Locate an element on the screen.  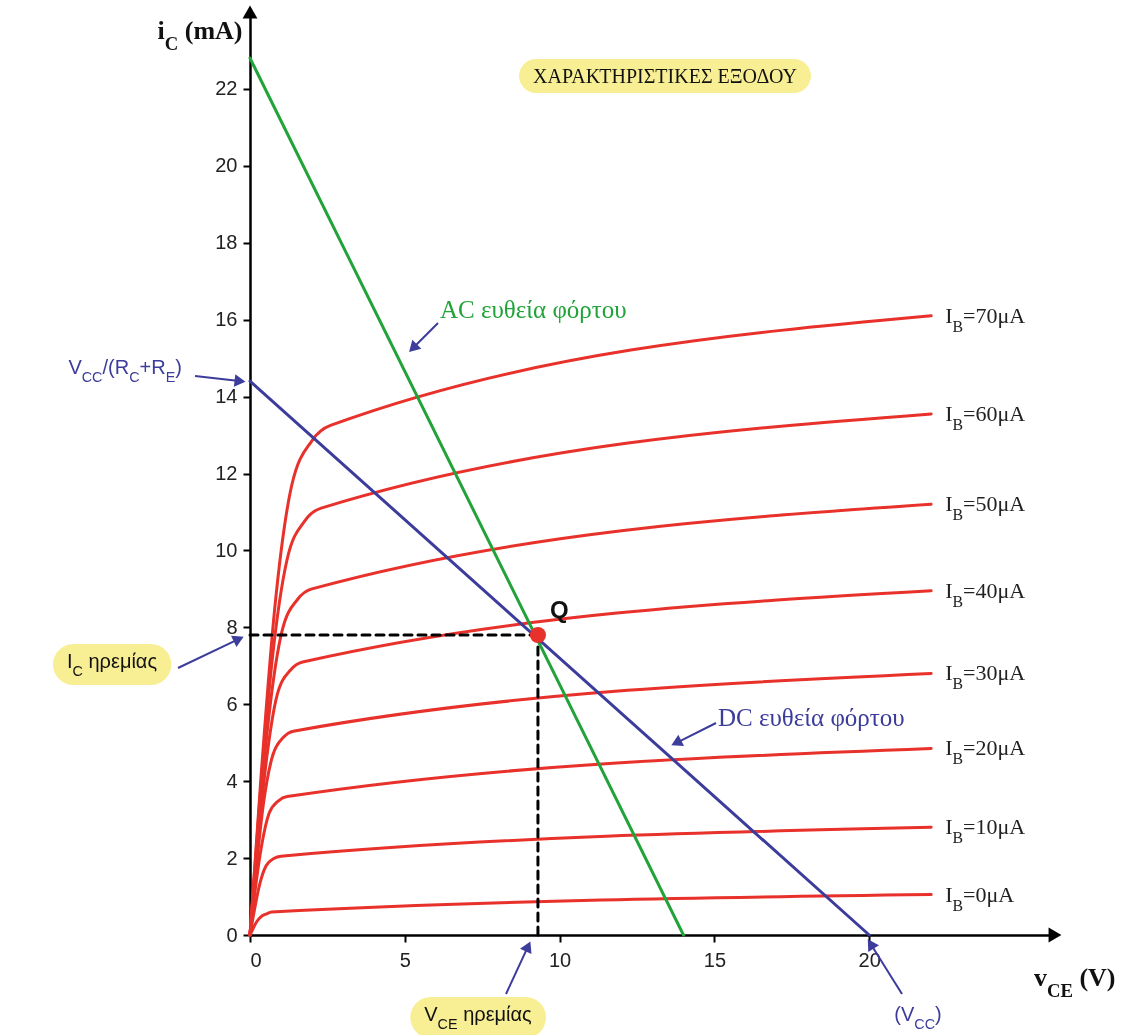
y-tick-label: 8 is located at coordinates (232, 626).